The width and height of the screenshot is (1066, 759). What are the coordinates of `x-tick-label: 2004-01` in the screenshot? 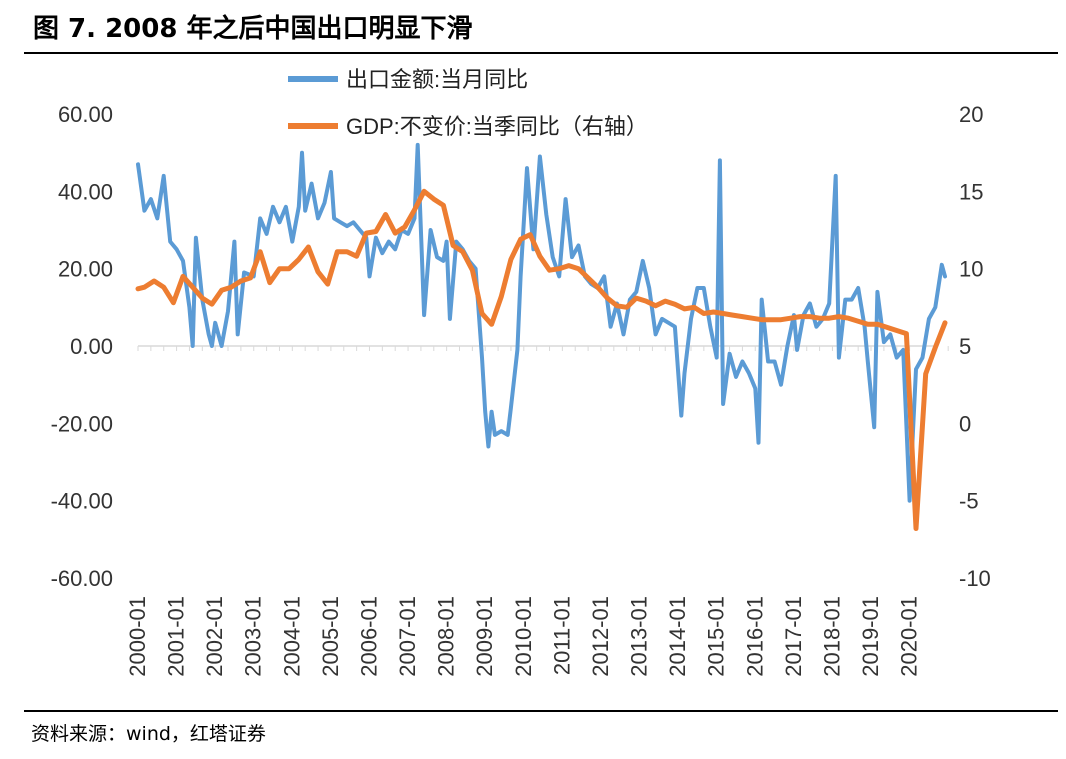 It's located at (291, 636).